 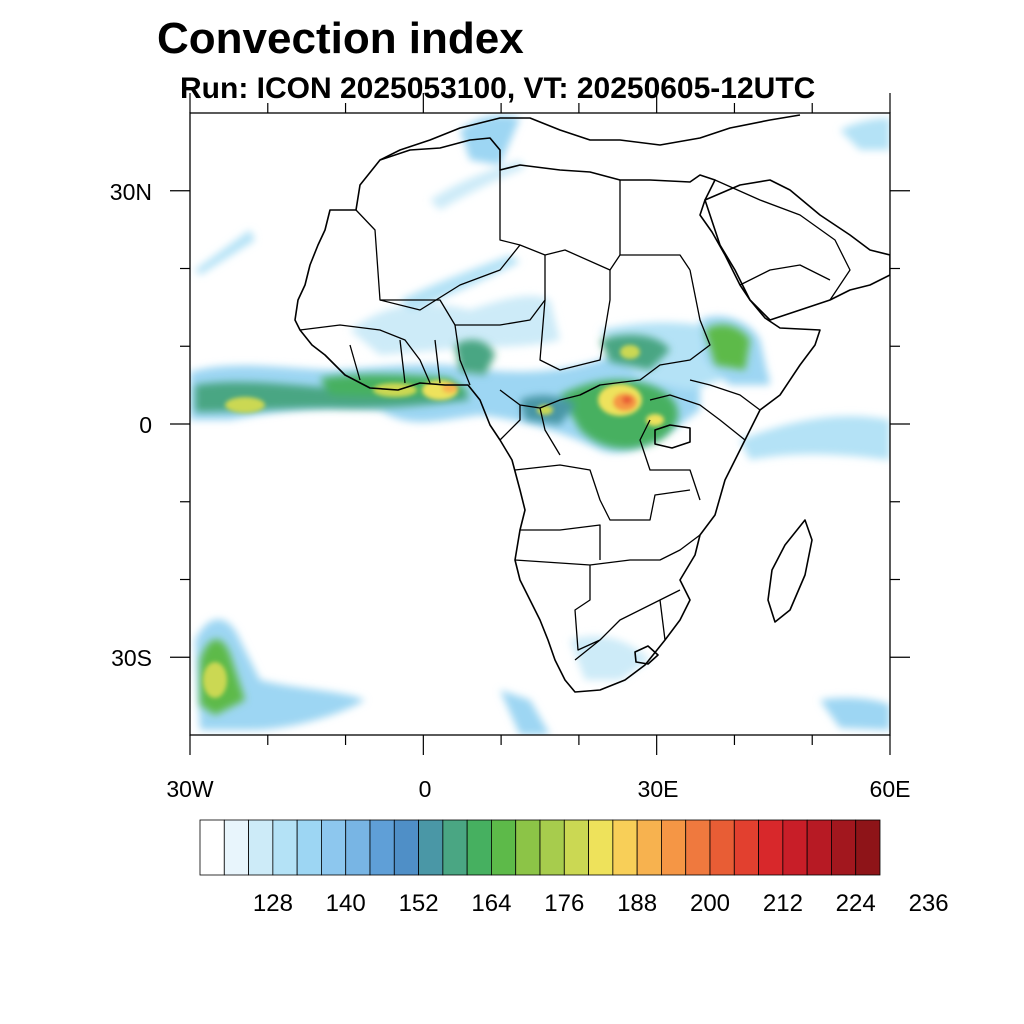 I want to click on field-sahara-streak, so click(x=460, y=282).